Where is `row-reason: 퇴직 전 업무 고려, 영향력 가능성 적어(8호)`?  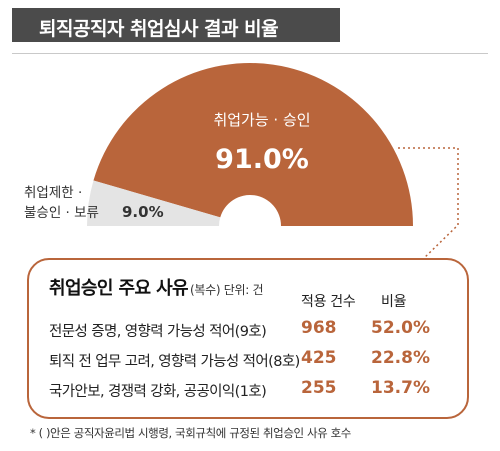 row-reason: 퇴직 전 업무 고려, 영향력 가능성 적어(8호) is located at coordinates (174, 362).